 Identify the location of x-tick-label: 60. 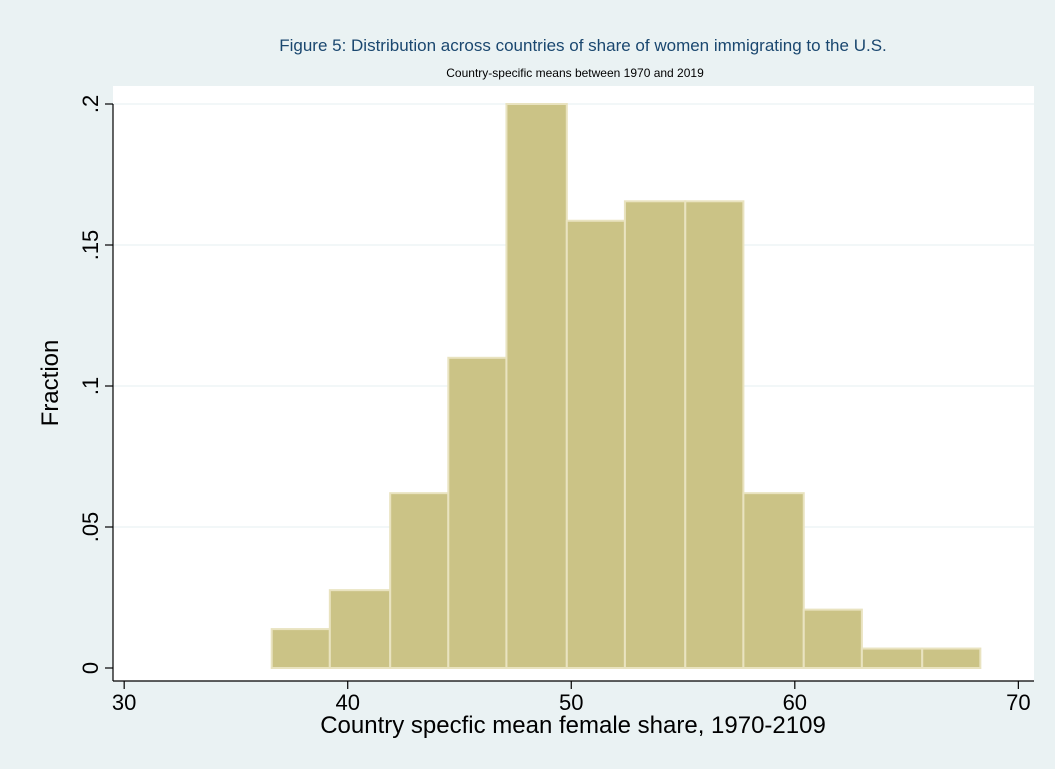
(795, 702).